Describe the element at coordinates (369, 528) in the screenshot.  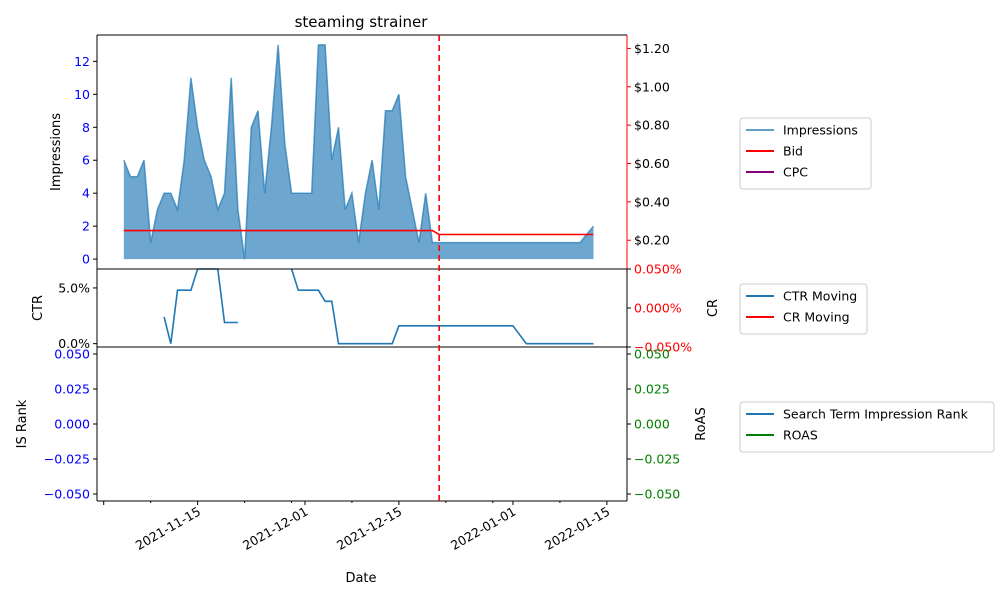
I see `x-tick-label: 2021-12-15` at that location.